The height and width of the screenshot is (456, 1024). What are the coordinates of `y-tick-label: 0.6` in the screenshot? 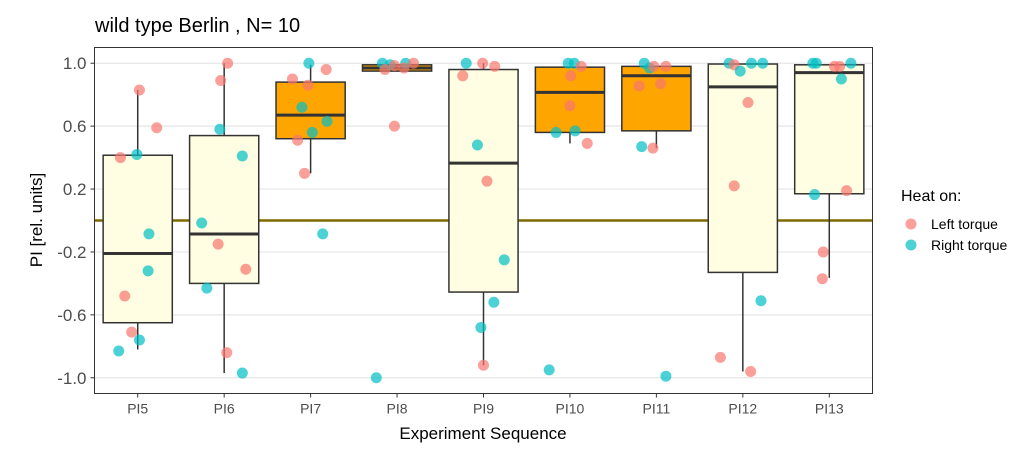 It's located at (75, 126).